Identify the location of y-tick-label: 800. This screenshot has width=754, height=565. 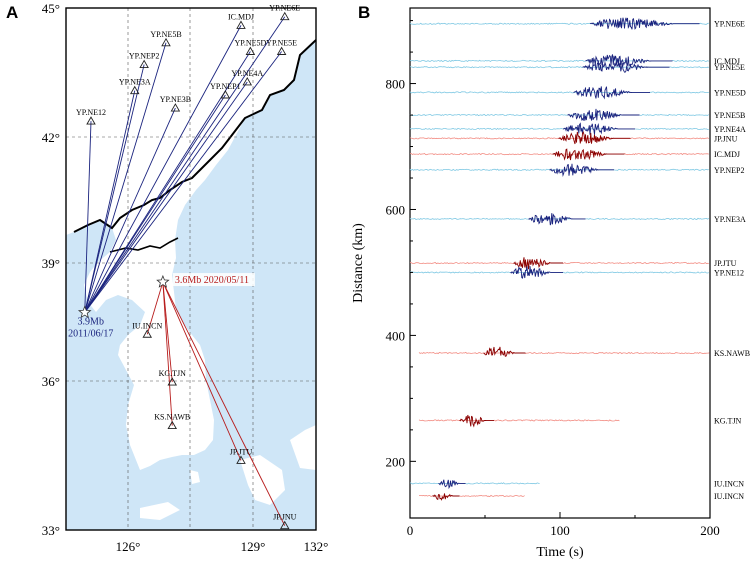
(396, 84).